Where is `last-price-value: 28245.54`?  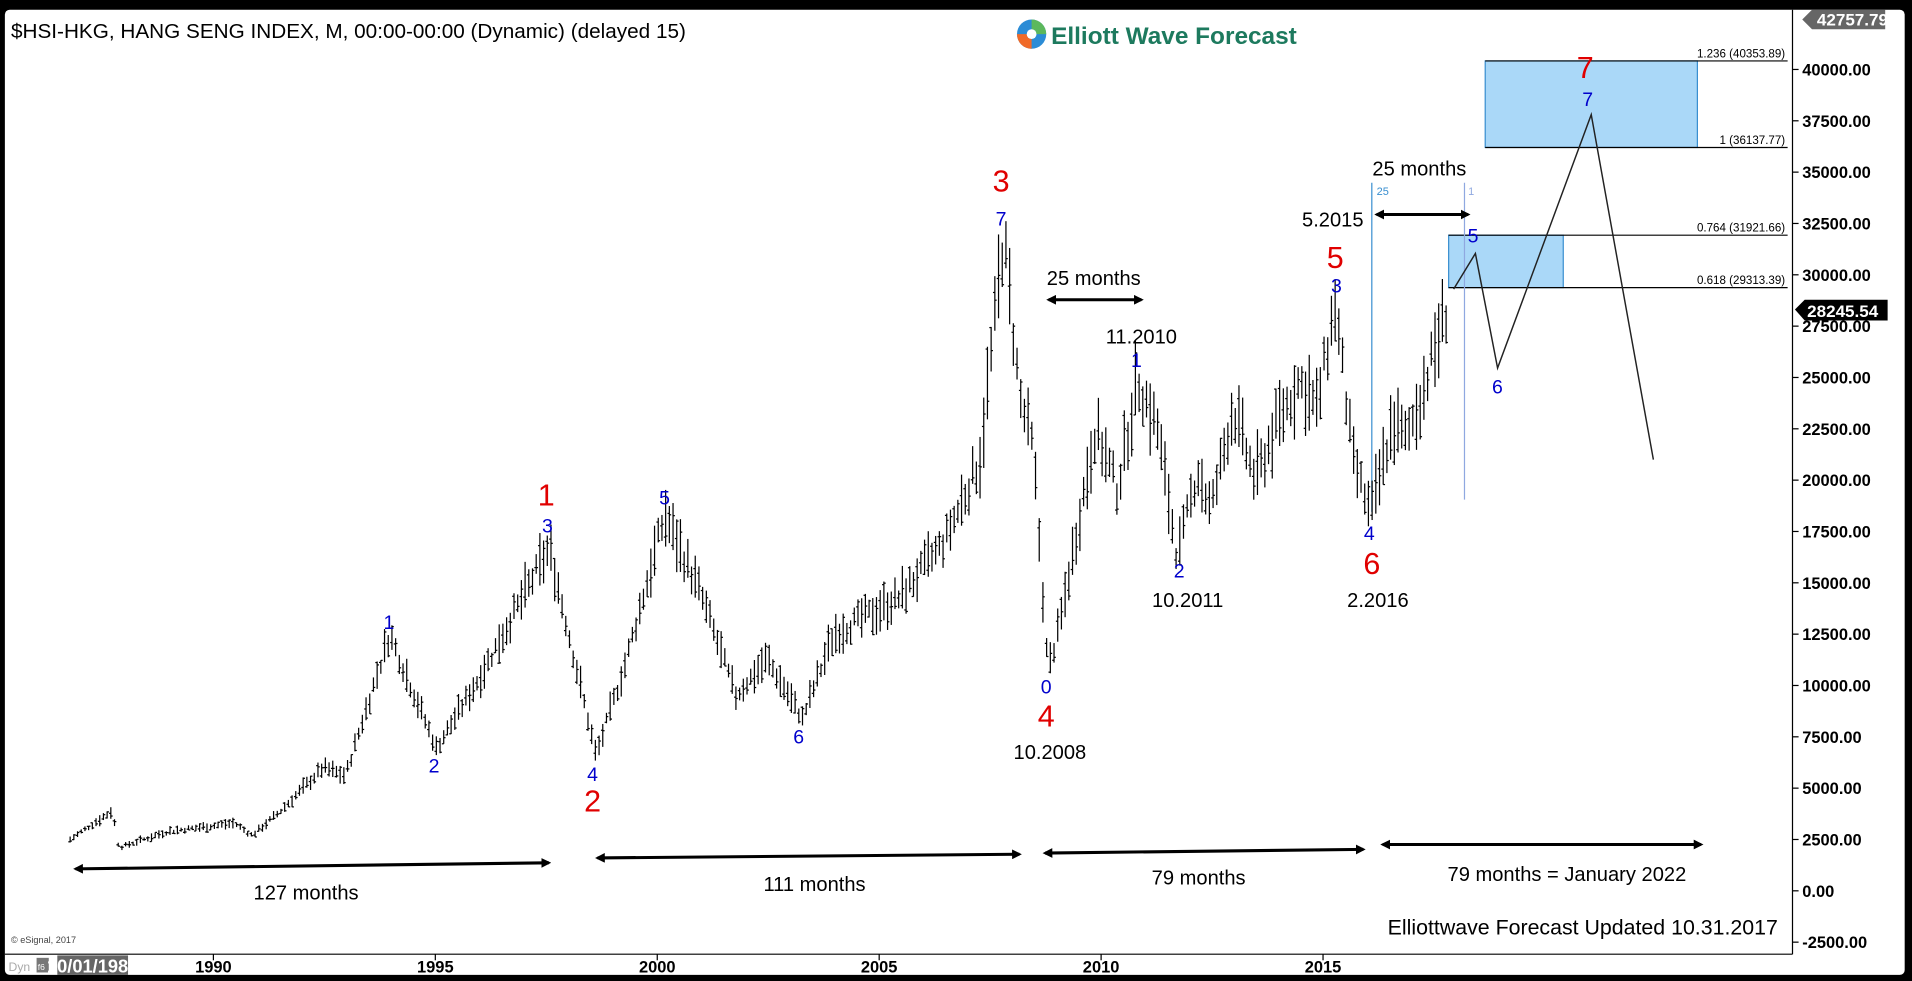
last-price-value: 28245.54 is located at coordinates (1843, 311).